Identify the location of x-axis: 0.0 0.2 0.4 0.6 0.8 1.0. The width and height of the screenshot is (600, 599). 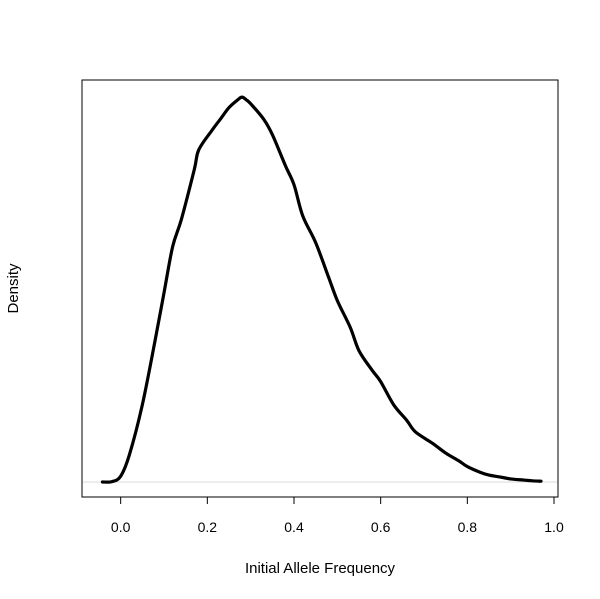
(337, 515).